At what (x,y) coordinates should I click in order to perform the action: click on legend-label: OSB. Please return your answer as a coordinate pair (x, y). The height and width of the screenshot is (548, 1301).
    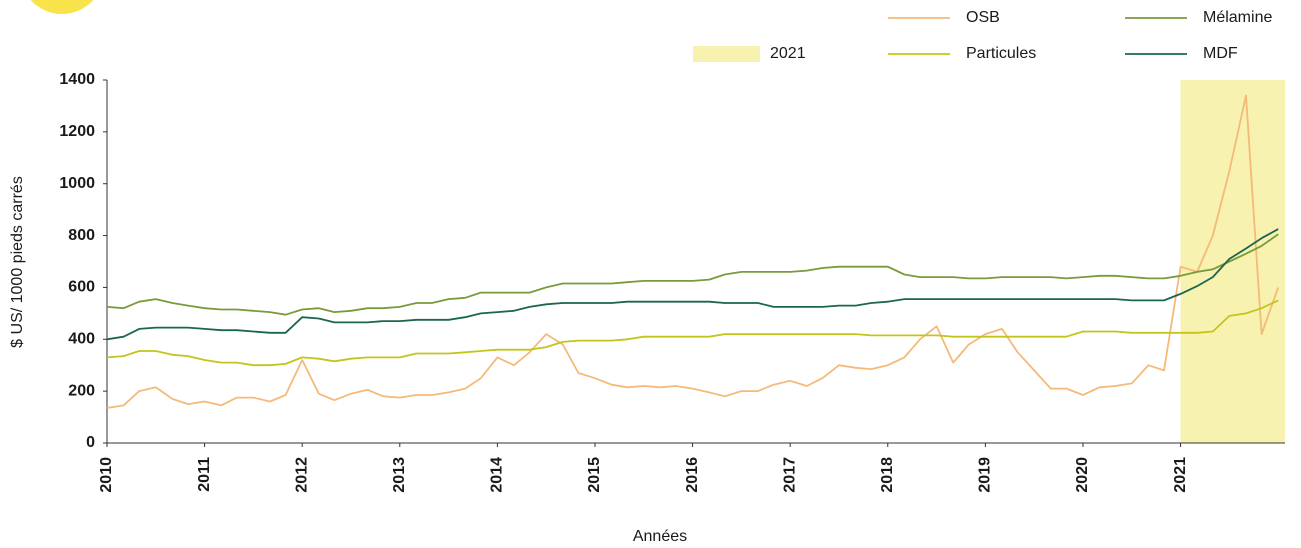
    Looking at the image, I should click on (983, 17).